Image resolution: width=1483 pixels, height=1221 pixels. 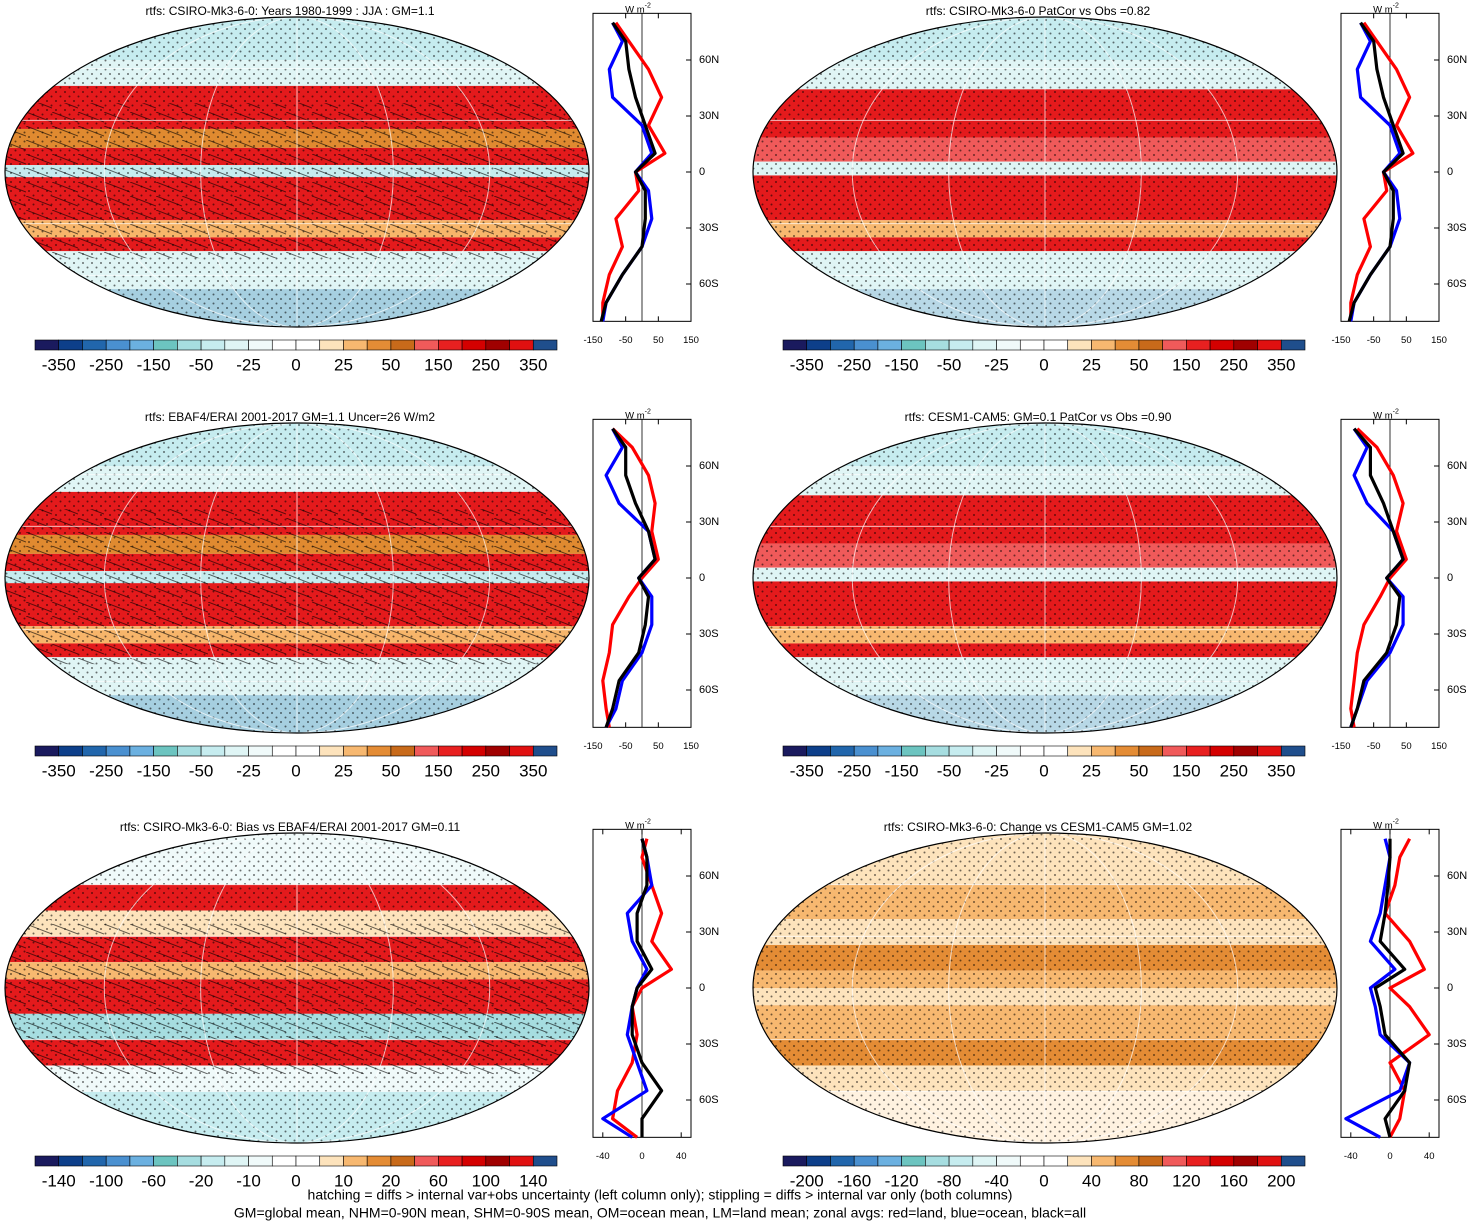 What do you see at coordinates (106, 364) in the screenshot?
I see `colorbar-label: -250` at bounding box center [106, 364].